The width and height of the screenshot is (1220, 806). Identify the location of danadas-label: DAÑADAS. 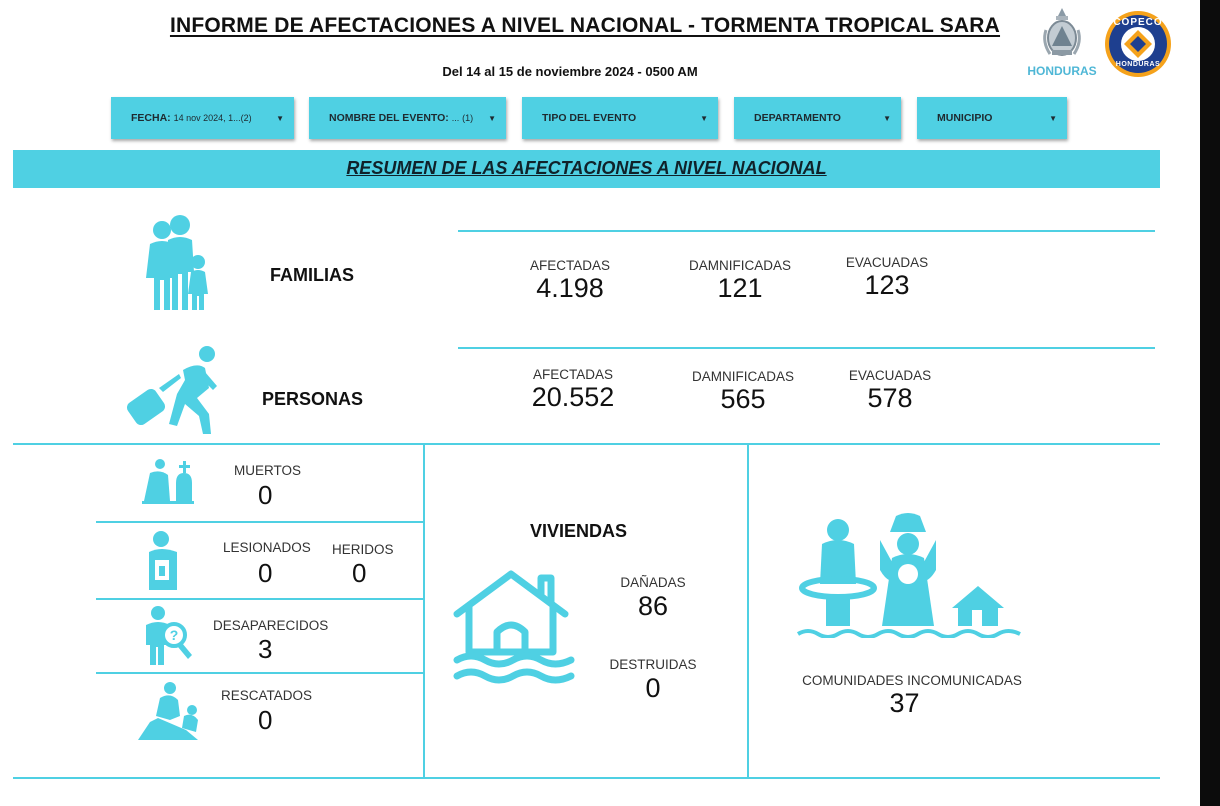
(653, 582).